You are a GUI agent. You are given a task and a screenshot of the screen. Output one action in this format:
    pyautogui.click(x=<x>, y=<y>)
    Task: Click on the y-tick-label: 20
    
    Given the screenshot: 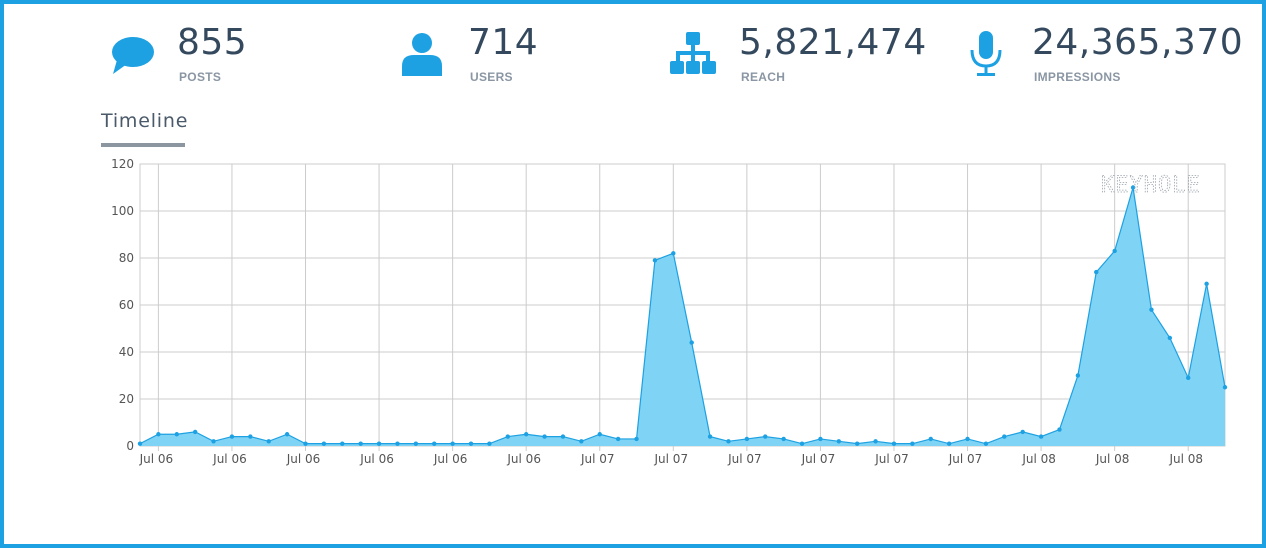 What is the action you would take?
    pyautogui.click(x=126, y=399)
    